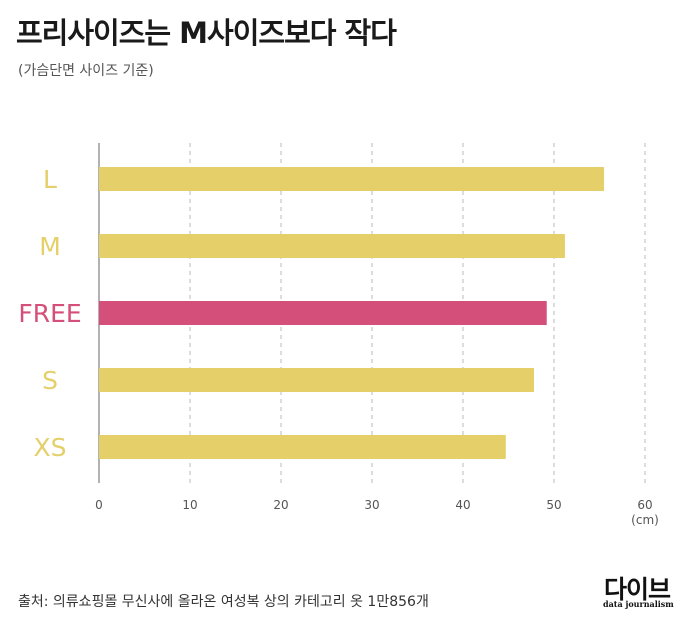 This screenshot has width=700, height=626. I want to click on dive-logo: 다이브 data journalism, so click(642, 592).